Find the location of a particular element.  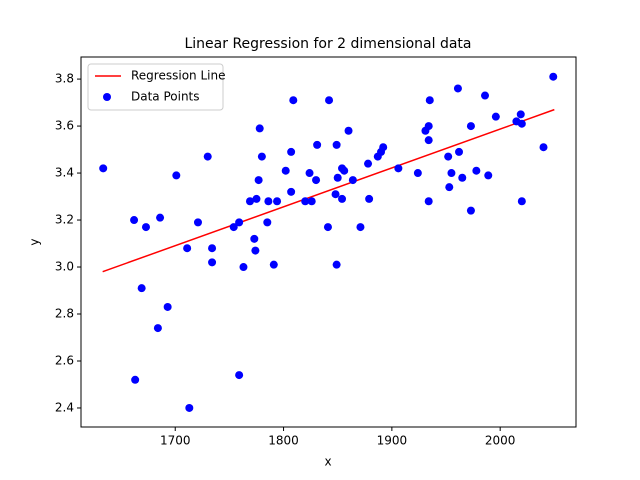

legend-swatch is located at coordinates (107, 97).